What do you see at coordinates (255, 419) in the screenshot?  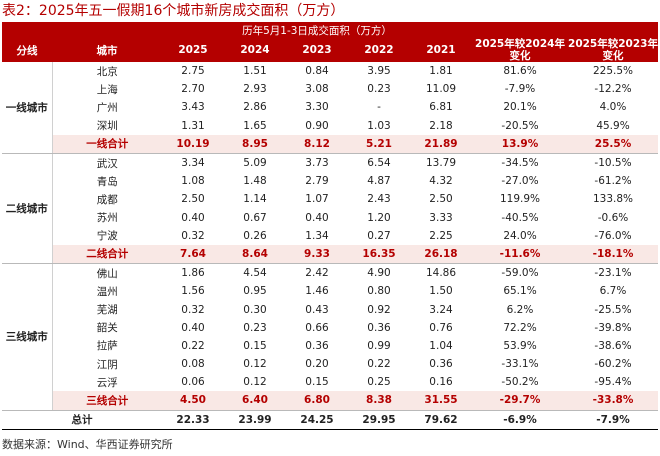 I see `total-cell: 23.99` at bounding box center [255, 419].